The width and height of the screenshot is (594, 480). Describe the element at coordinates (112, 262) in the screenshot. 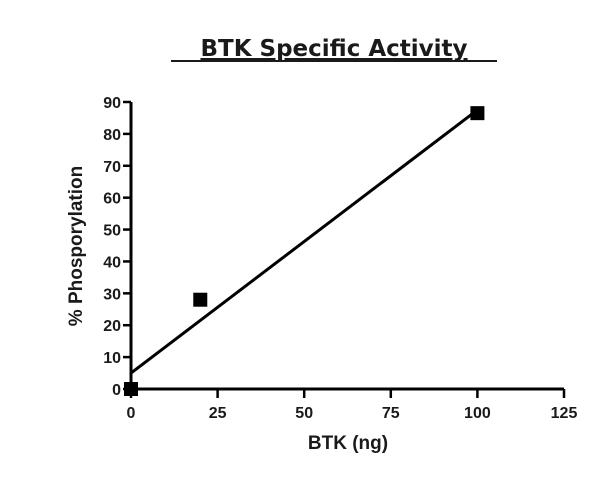

I see `y-tick-label: 40` at that location.